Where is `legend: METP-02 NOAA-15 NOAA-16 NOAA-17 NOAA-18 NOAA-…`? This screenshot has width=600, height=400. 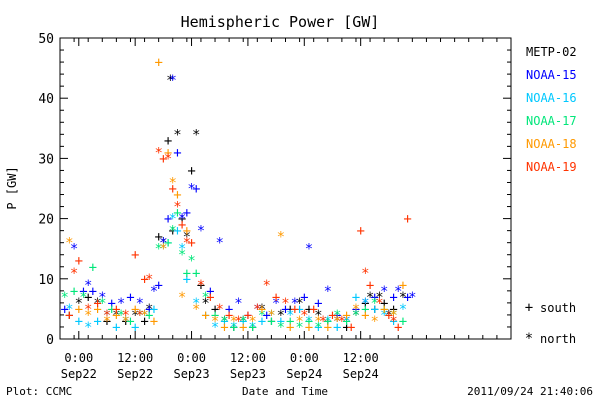
legend: METP-02 NOAA-15 NOAA-16 NOAA-17 NOAA-18 NOAA-… is located at coordinates (551, 196).